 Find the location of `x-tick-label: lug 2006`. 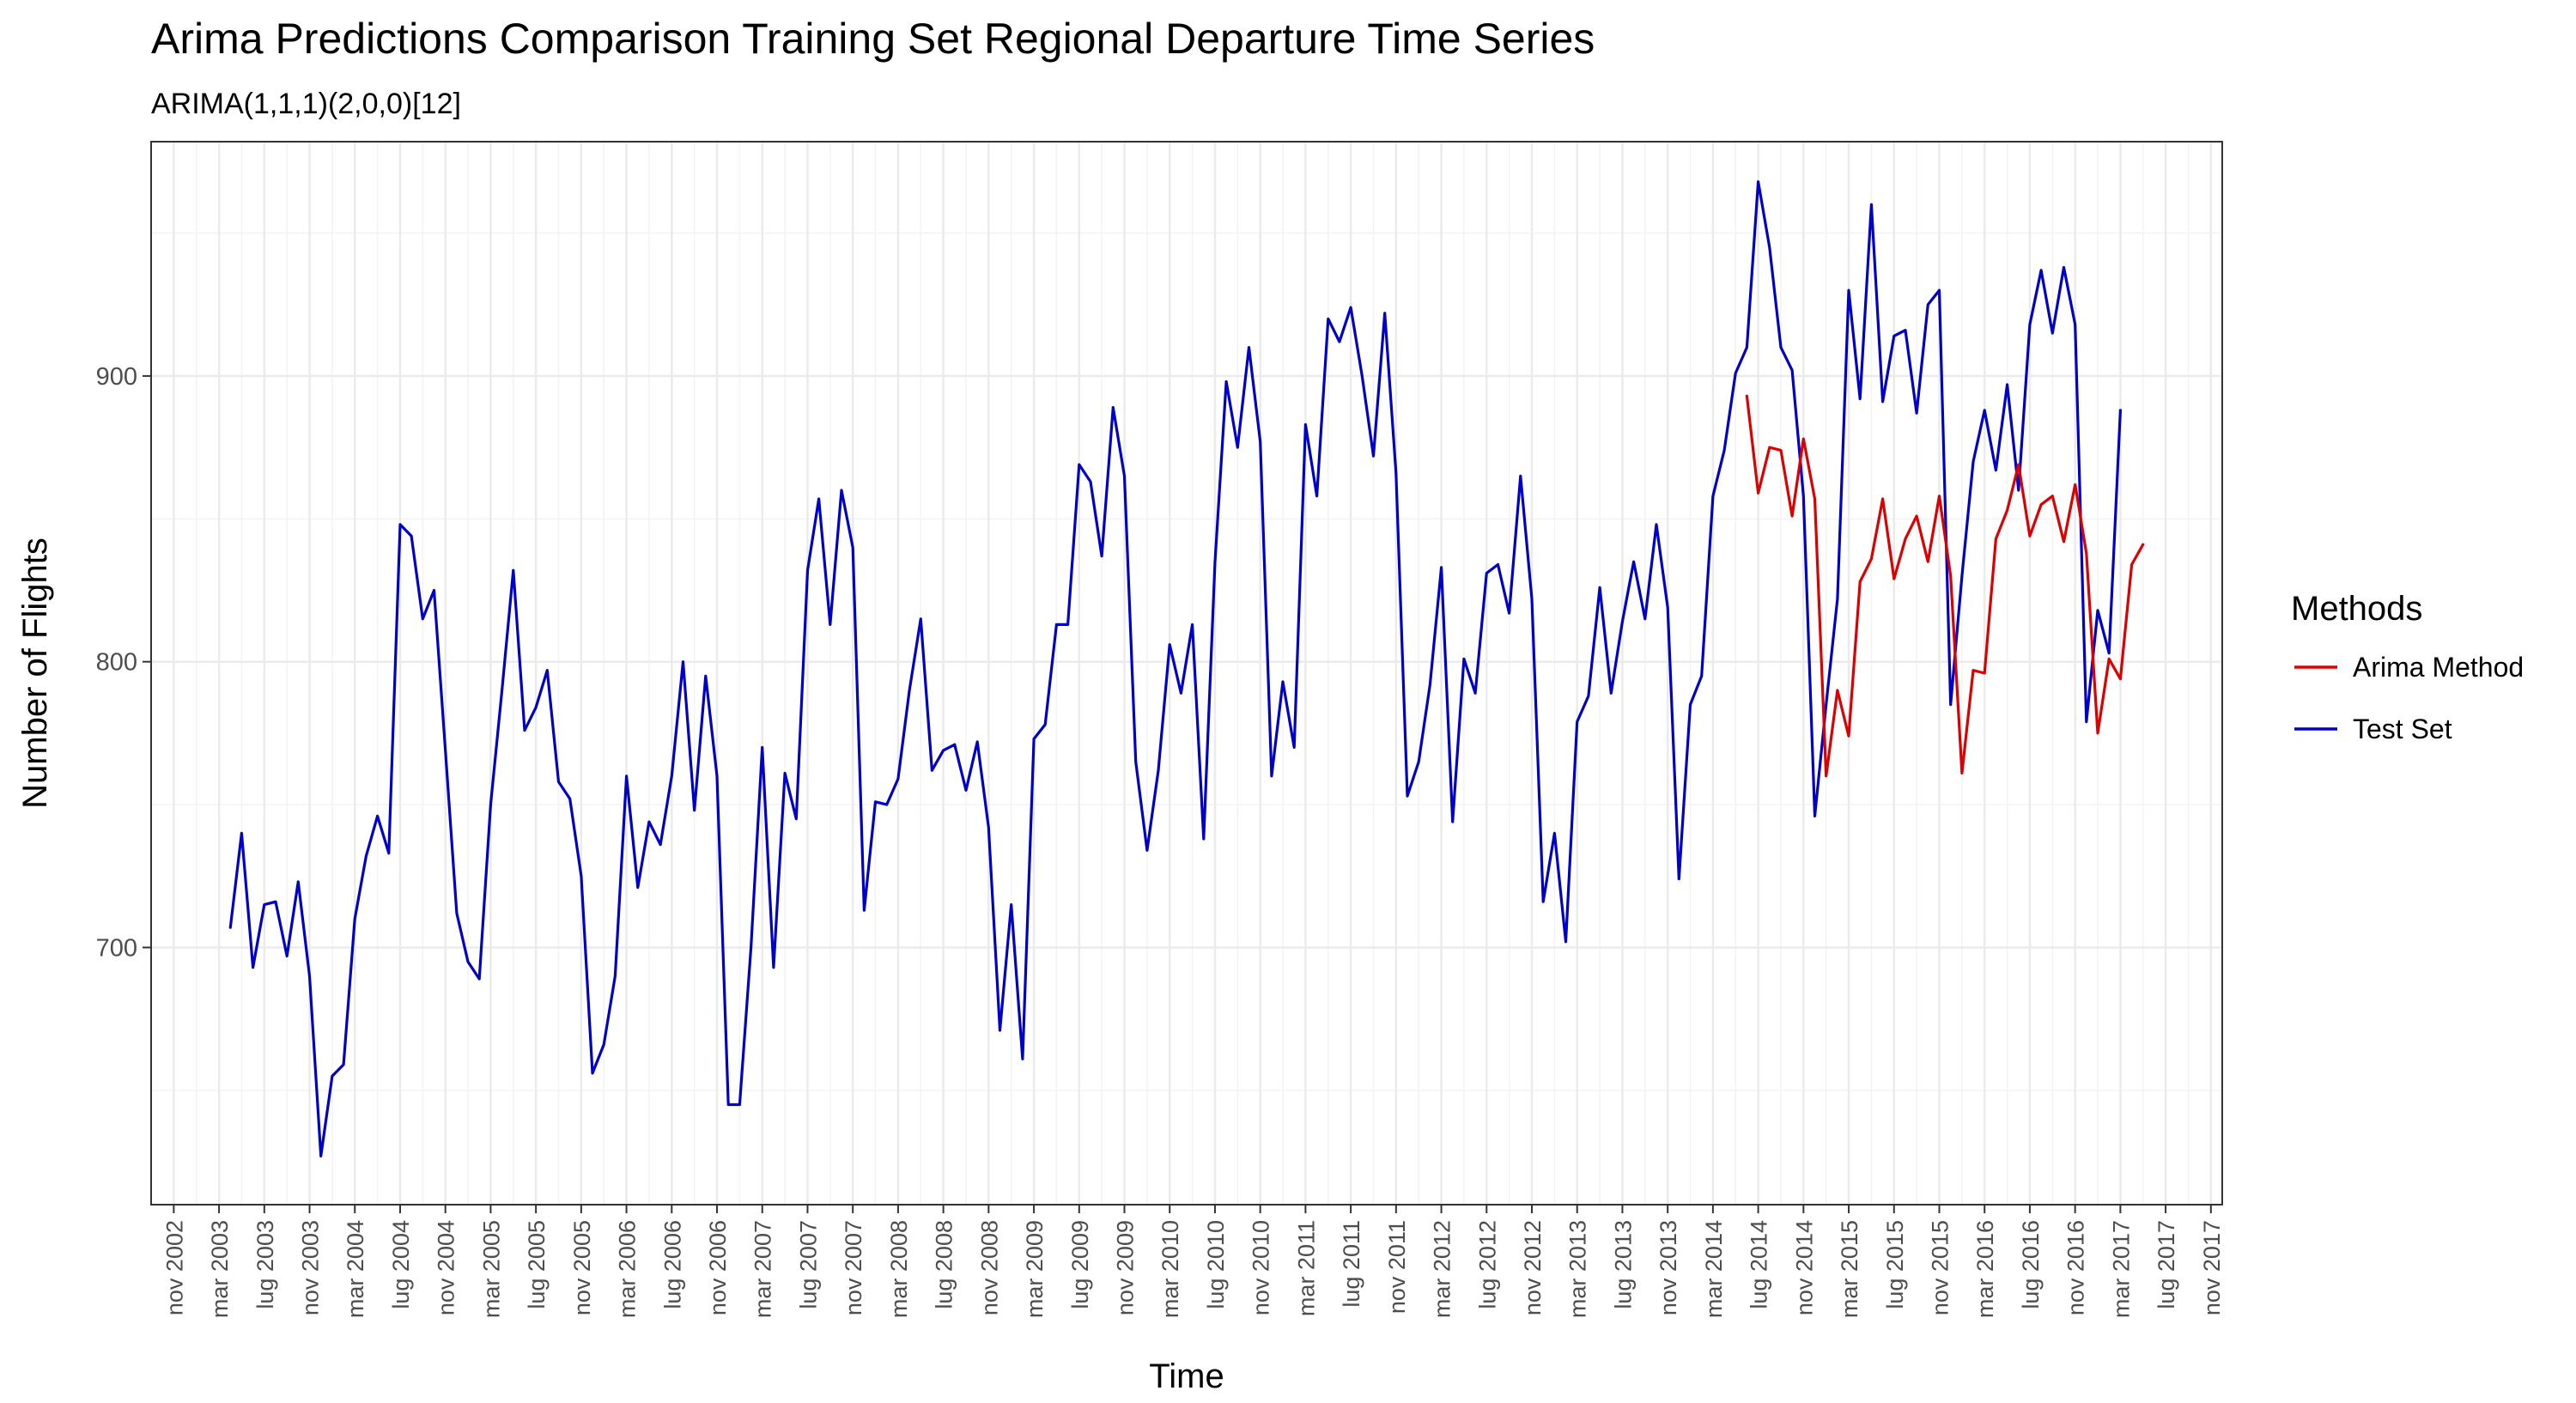

x-tick-label: lug 2006 is located at coordinates (672, 1264).